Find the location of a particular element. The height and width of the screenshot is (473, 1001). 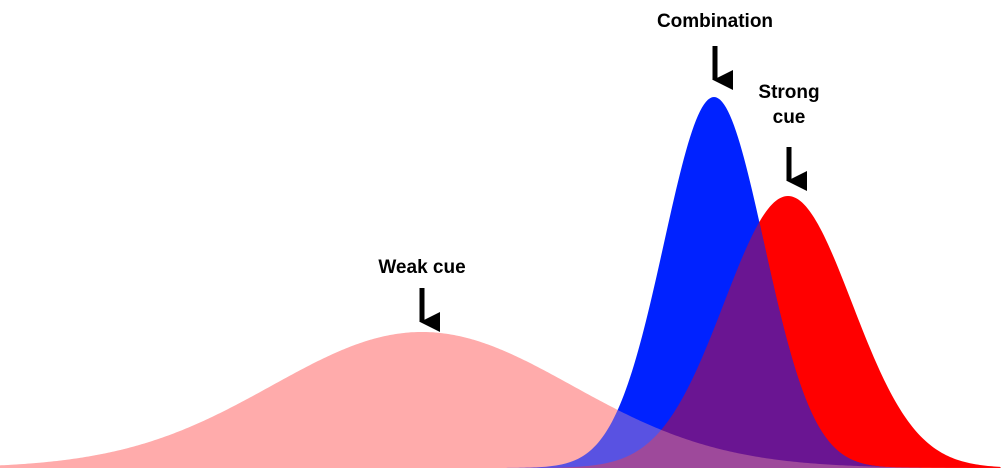

strong-cue-label: Strong is located at coordinates (788, 92).